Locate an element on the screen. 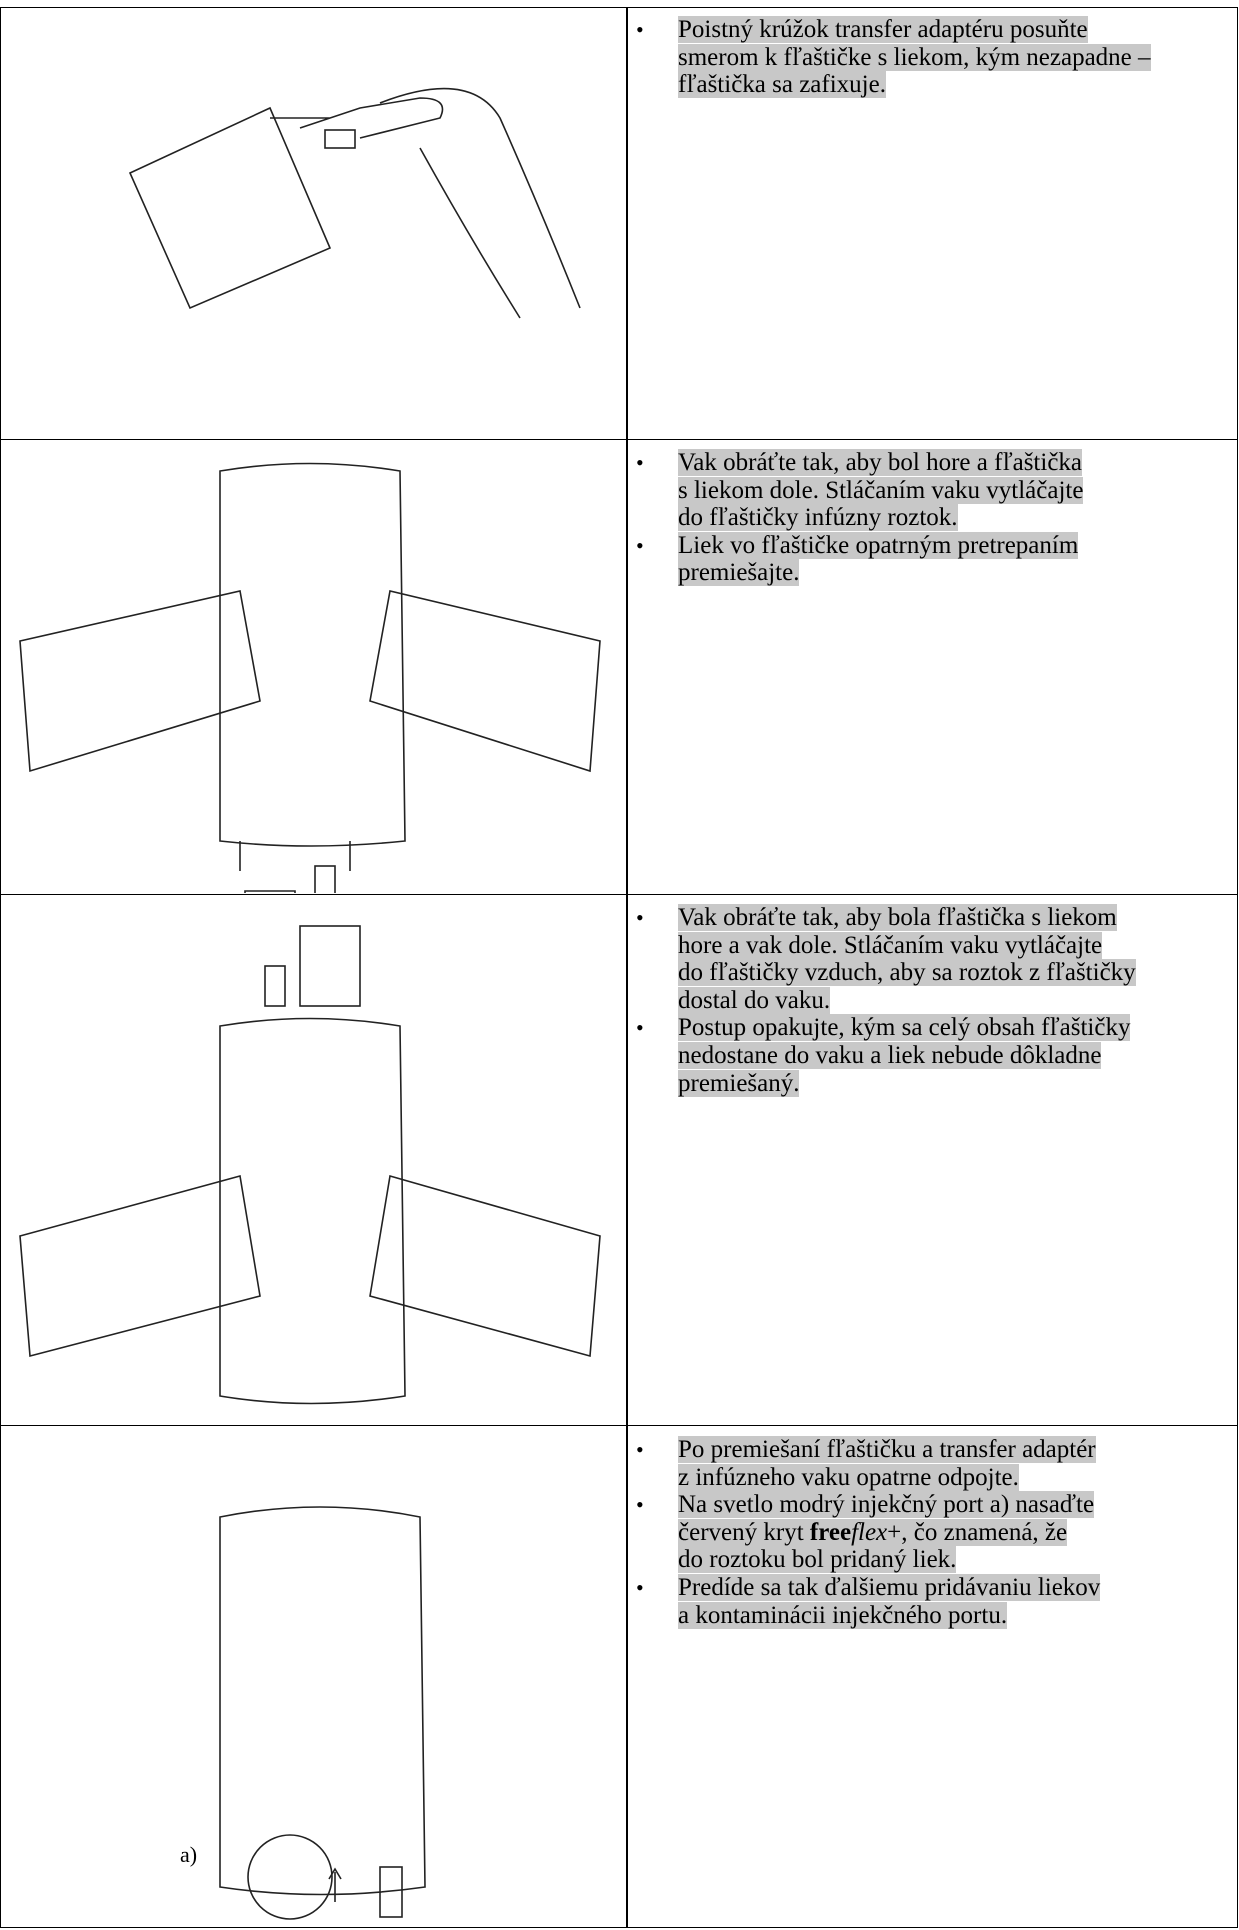 This screenshot has width=1239, height=1930. highlighted-text: s liekom dole. Stláčaním vaku vytláčajte is located at coordinates (881, 490).